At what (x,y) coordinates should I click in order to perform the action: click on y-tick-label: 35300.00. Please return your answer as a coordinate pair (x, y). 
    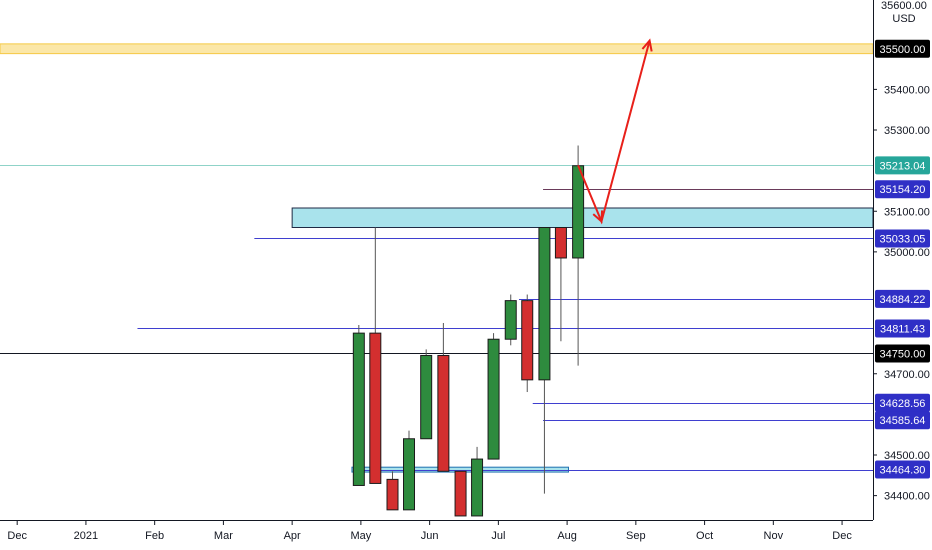
    Looking at the image, I should click on (907, 131).